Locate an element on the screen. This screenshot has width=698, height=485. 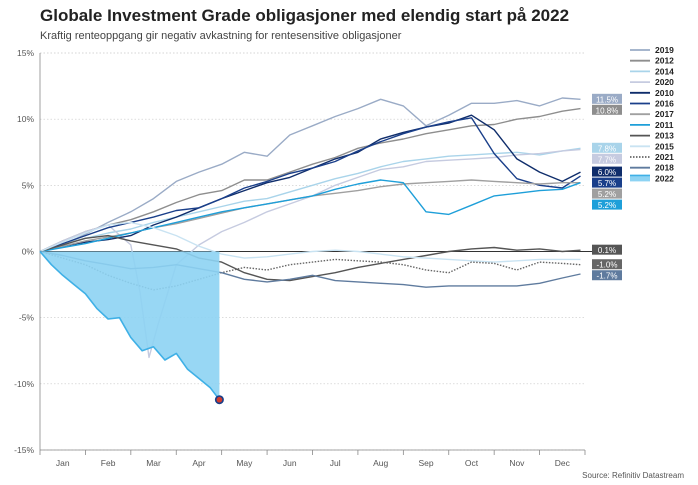
legend-label: 2010 is located at coordinates (664, 93).